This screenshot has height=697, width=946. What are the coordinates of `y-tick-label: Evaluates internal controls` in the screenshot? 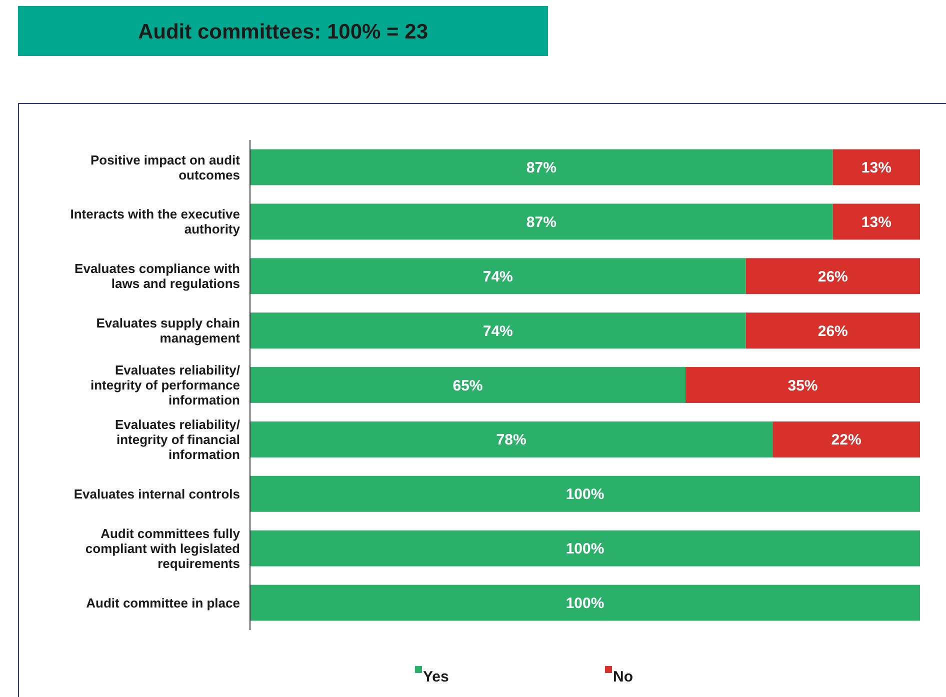 It's located at (157, 494).